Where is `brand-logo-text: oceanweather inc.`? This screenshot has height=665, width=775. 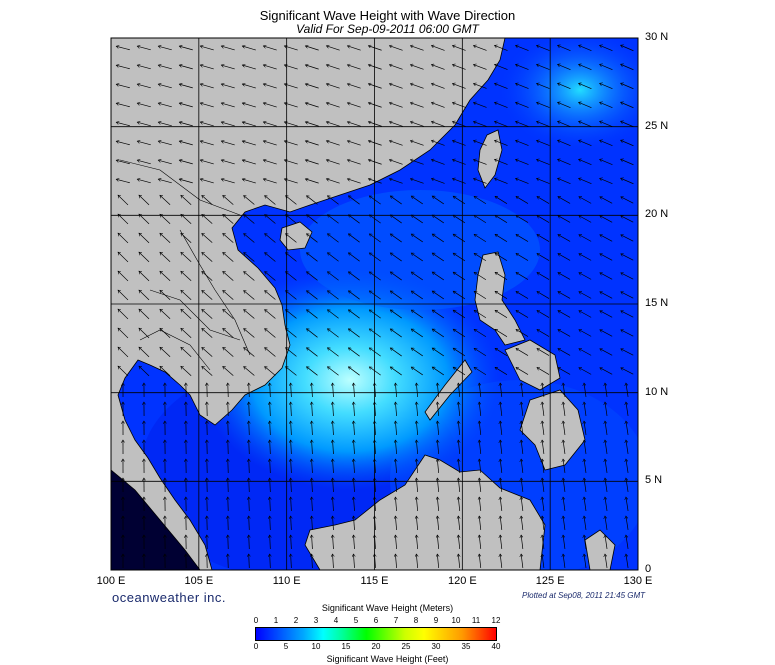
brand-logo-text: oceanweather inc. is located at coordinates (169, 597).